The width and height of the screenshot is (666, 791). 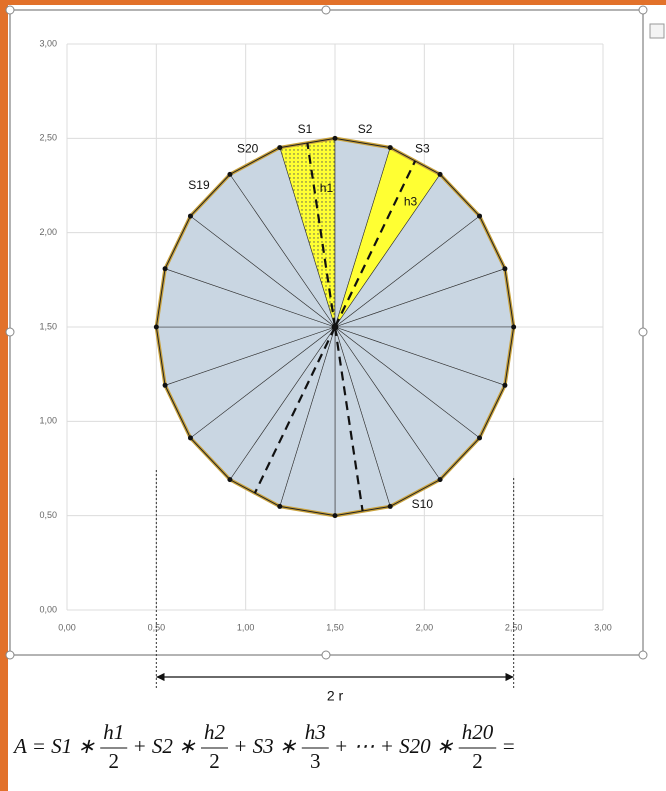 I want to click on center, so click(x=335, y=327).